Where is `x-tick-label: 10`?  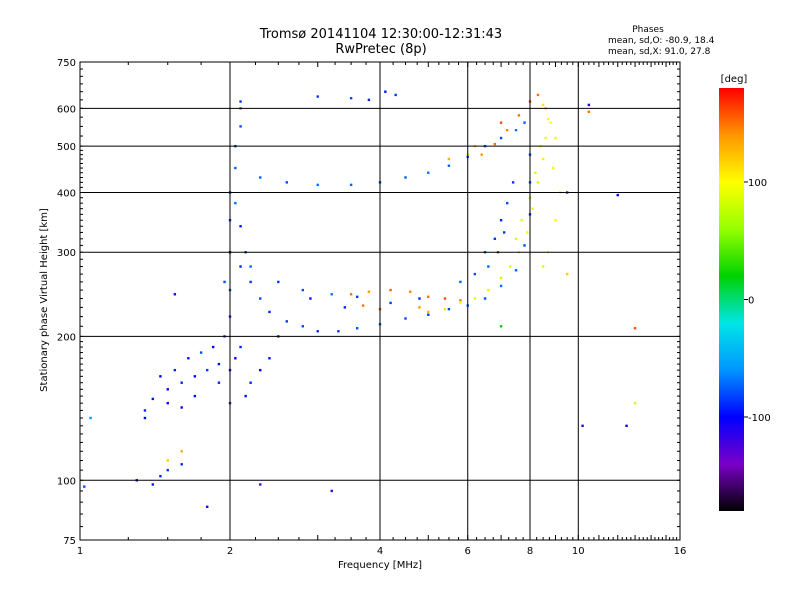
x-tick-label: 10 is located at coordinates (578, 551).